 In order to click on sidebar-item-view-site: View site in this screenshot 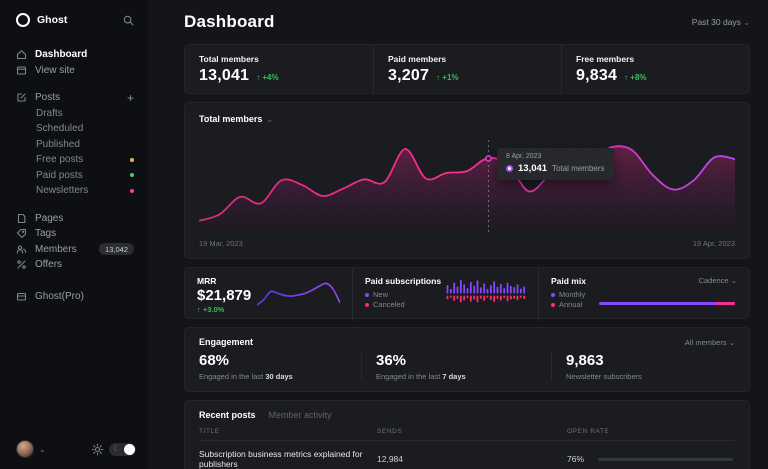, I will do `click(75, 71)`.